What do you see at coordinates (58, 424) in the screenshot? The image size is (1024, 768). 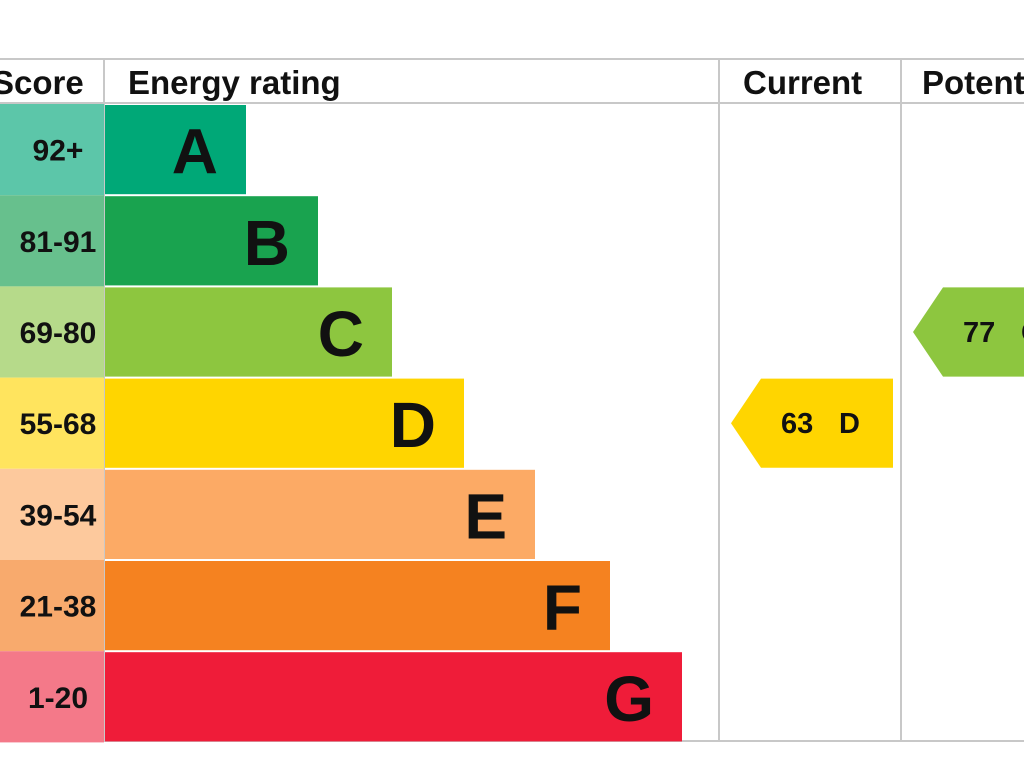 I see `score-range-d: 55-68` at bounding box center [58, 424].